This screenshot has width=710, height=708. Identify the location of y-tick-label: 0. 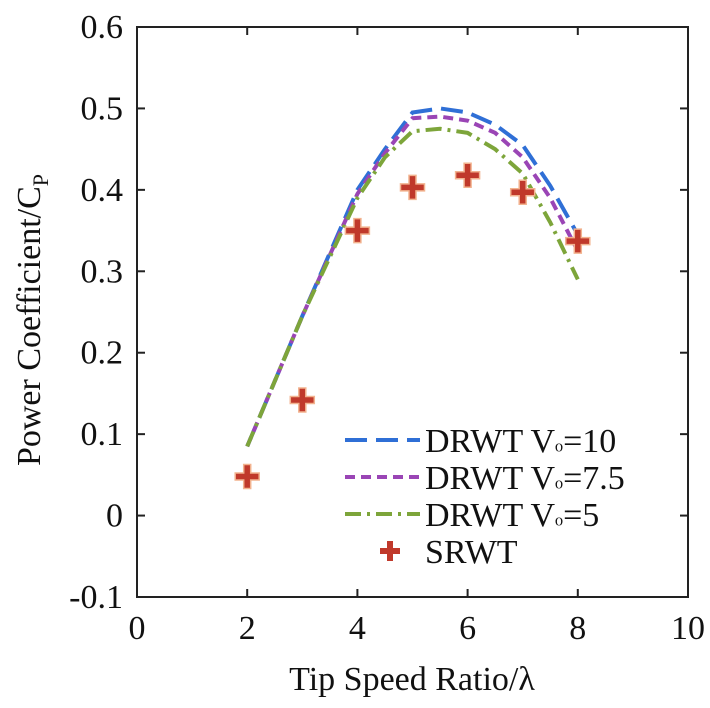
(114, 516).